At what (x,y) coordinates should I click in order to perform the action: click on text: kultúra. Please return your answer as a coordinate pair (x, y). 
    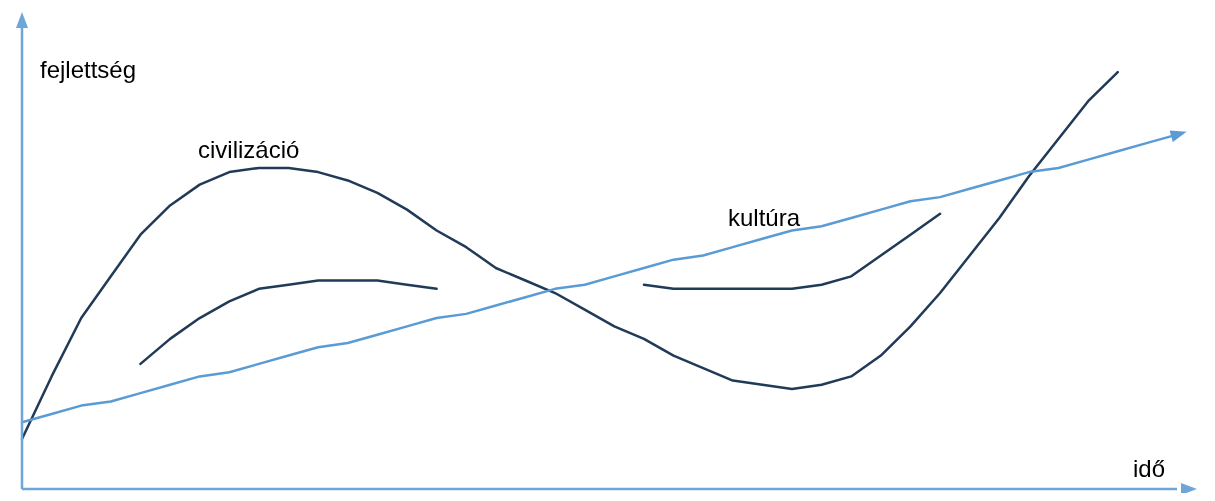
    Looking at the image, I should click on (764, 218).